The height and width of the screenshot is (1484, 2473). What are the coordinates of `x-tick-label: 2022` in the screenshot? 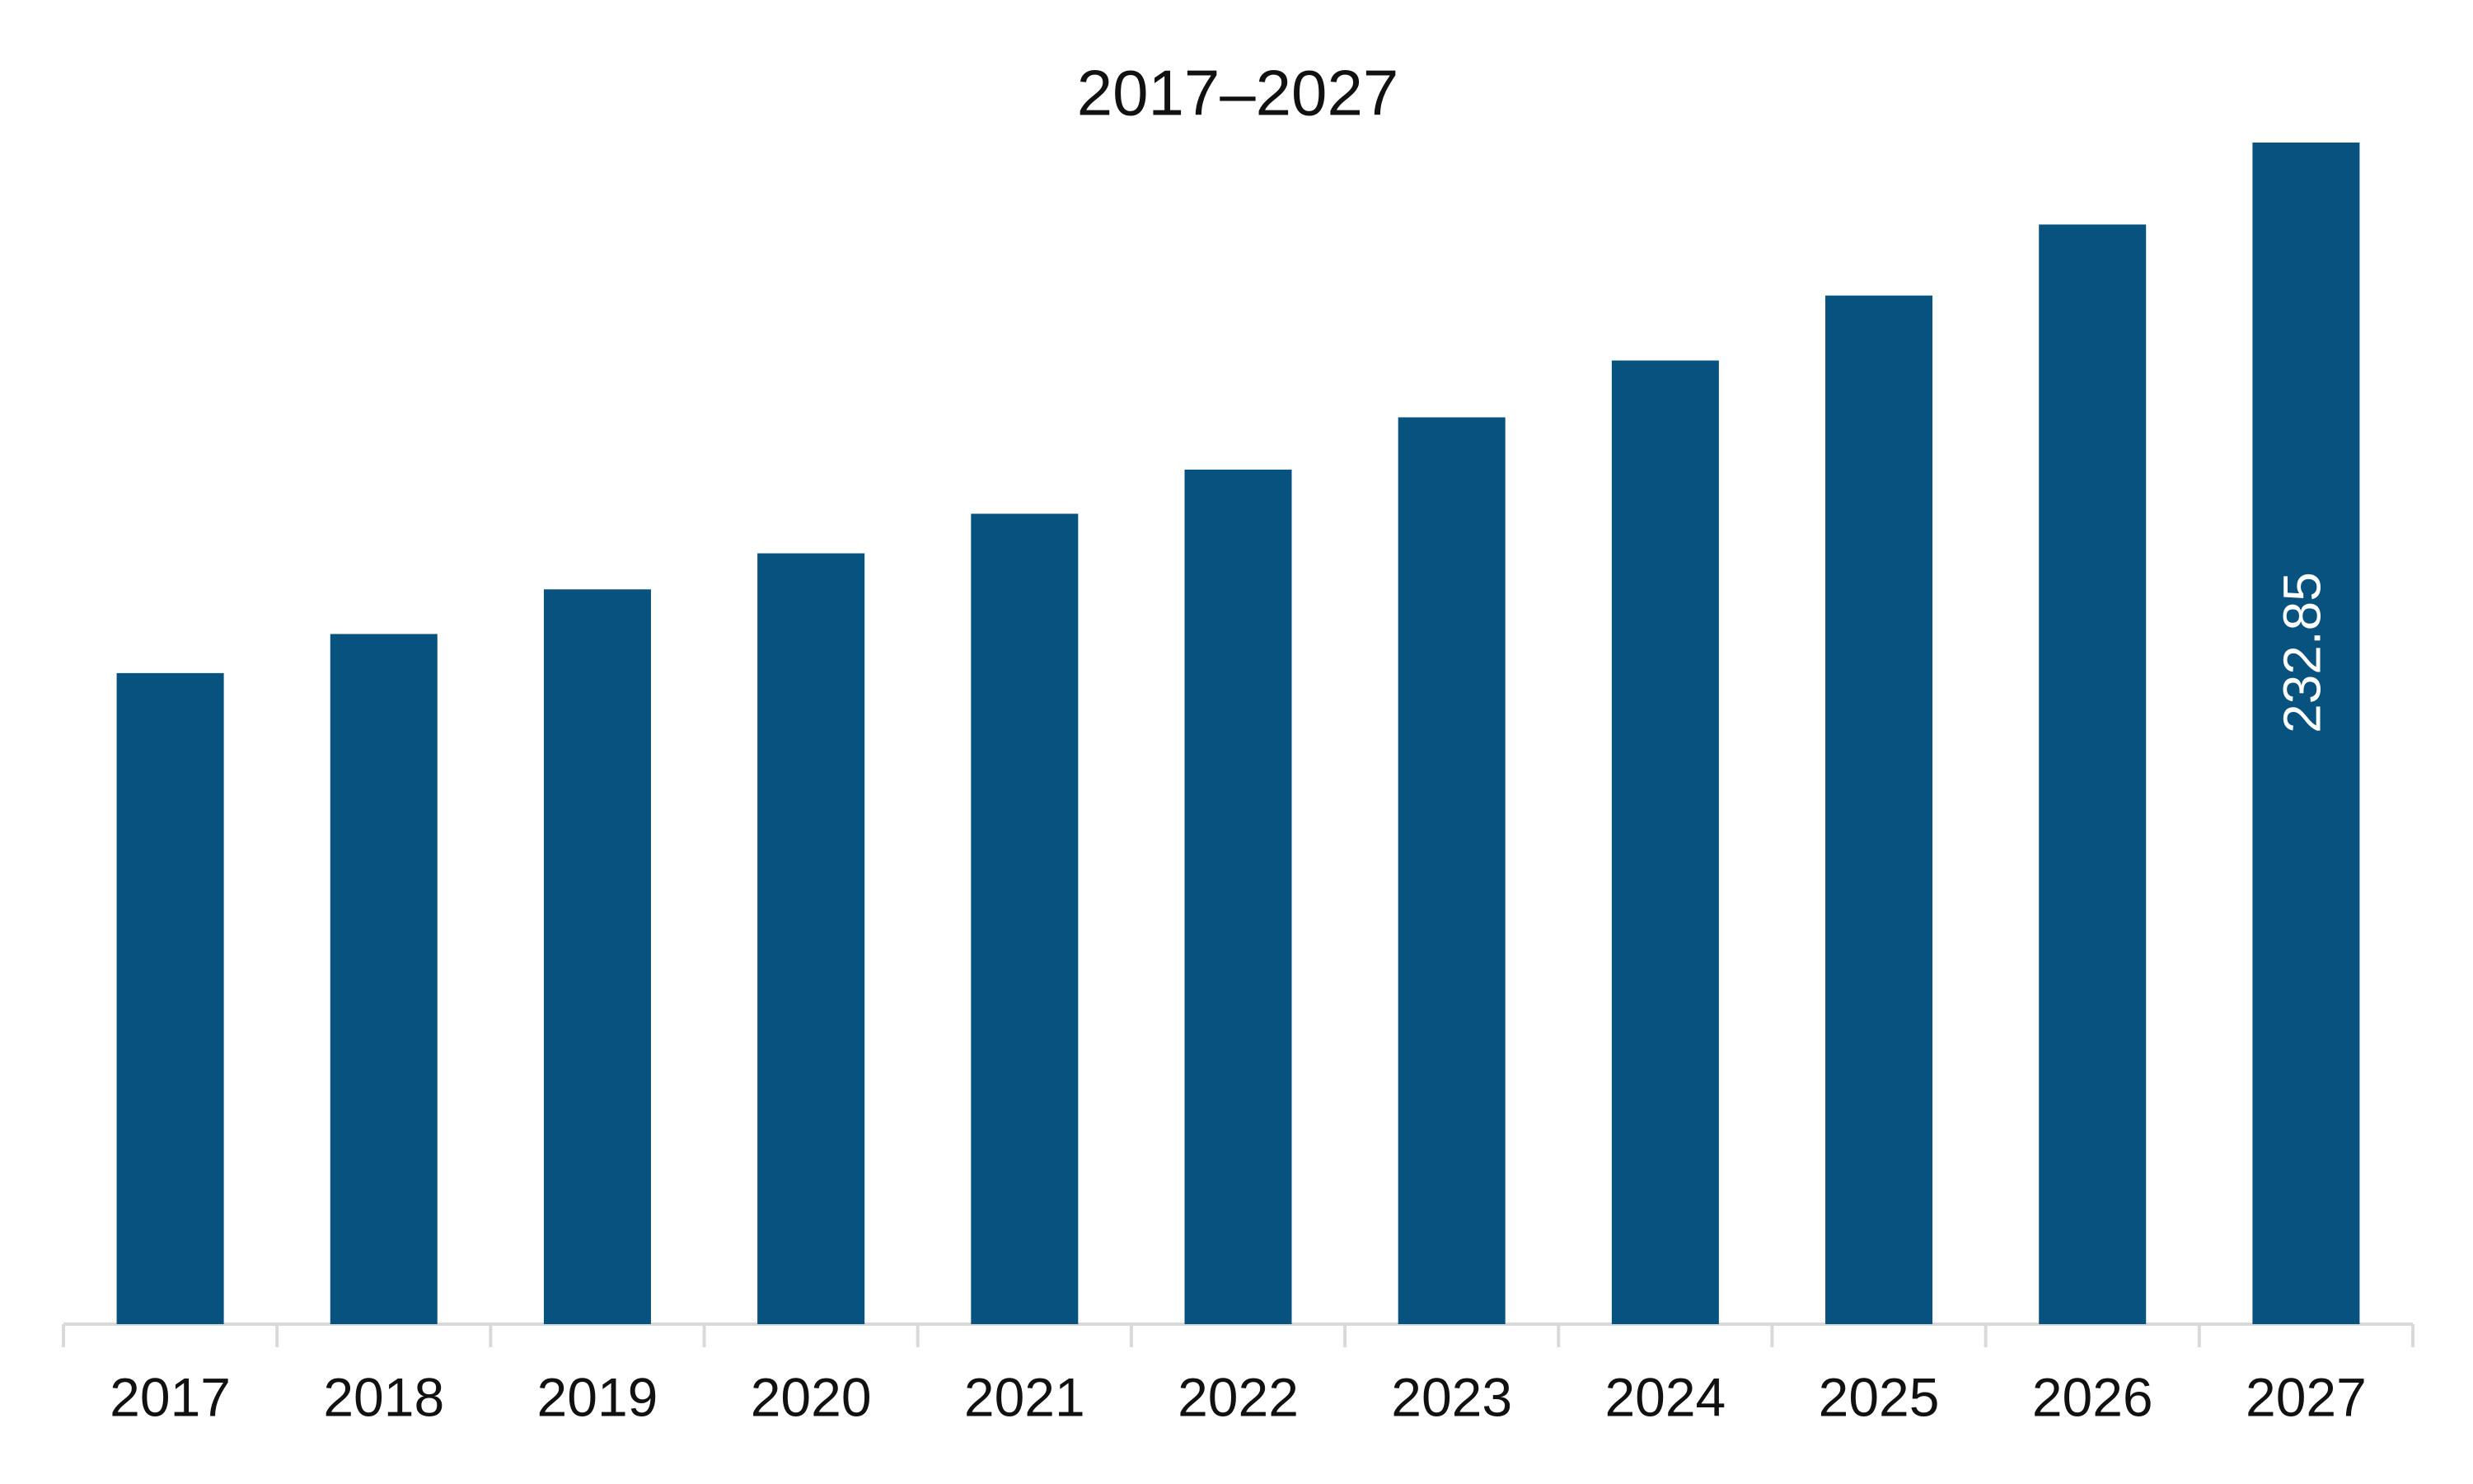 It's located at (1238, 1396).